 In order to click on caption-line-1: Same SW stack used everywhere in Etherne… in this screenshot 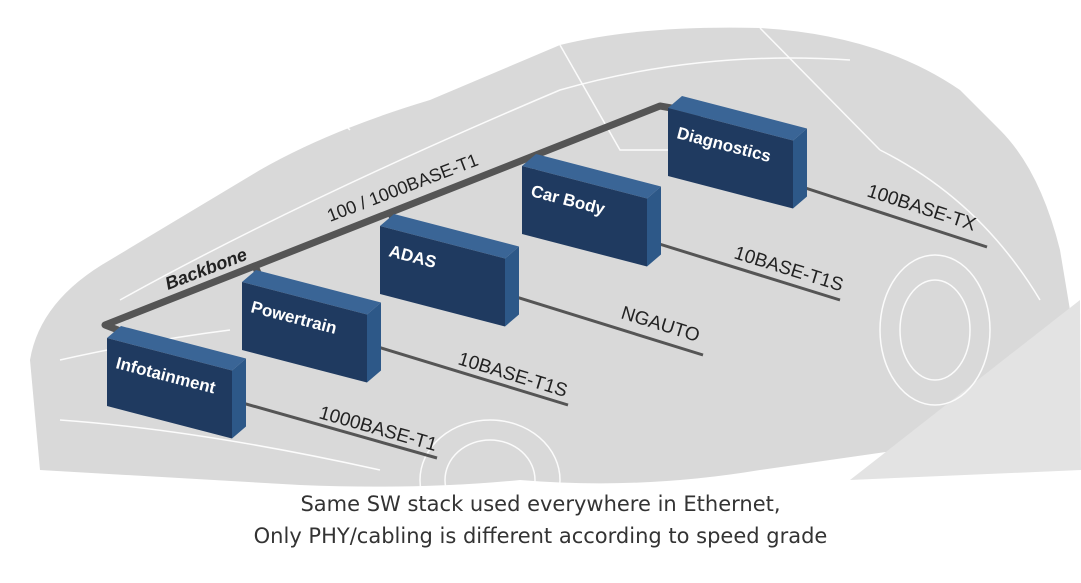, I will do `click(540, 504)`.